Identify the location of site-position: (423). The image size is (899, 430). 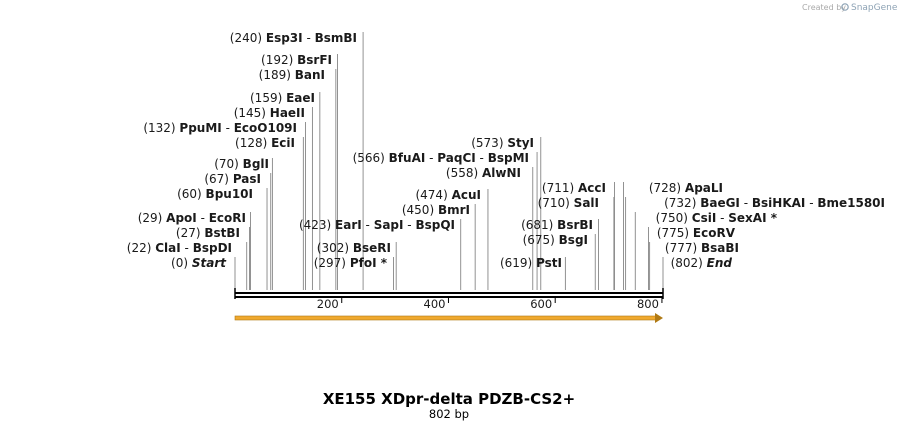
(317, 225).